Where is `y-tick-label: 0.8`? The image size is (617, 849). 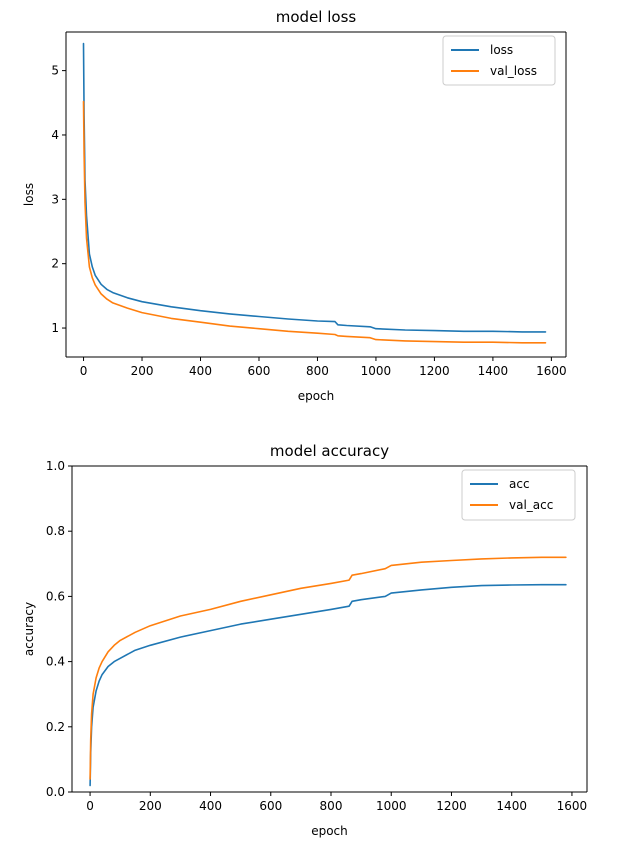
y-tick-label: 0.8 is located at coordinates (55, 531).